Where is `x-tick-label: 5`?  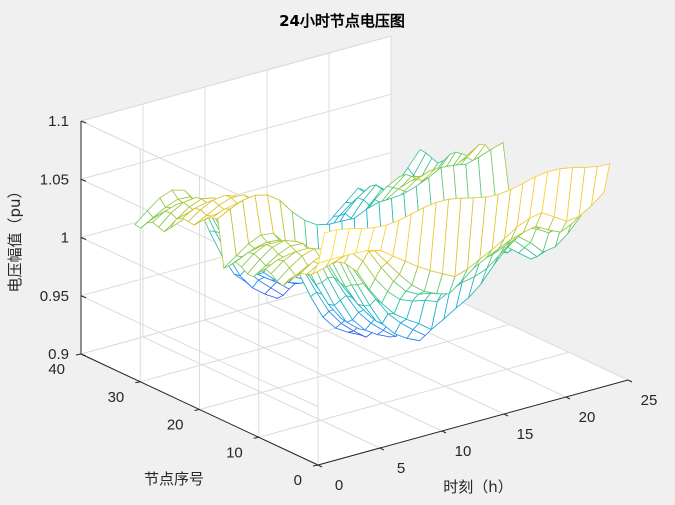 x-tick-label: 5 is located at coordinates (401, 468).